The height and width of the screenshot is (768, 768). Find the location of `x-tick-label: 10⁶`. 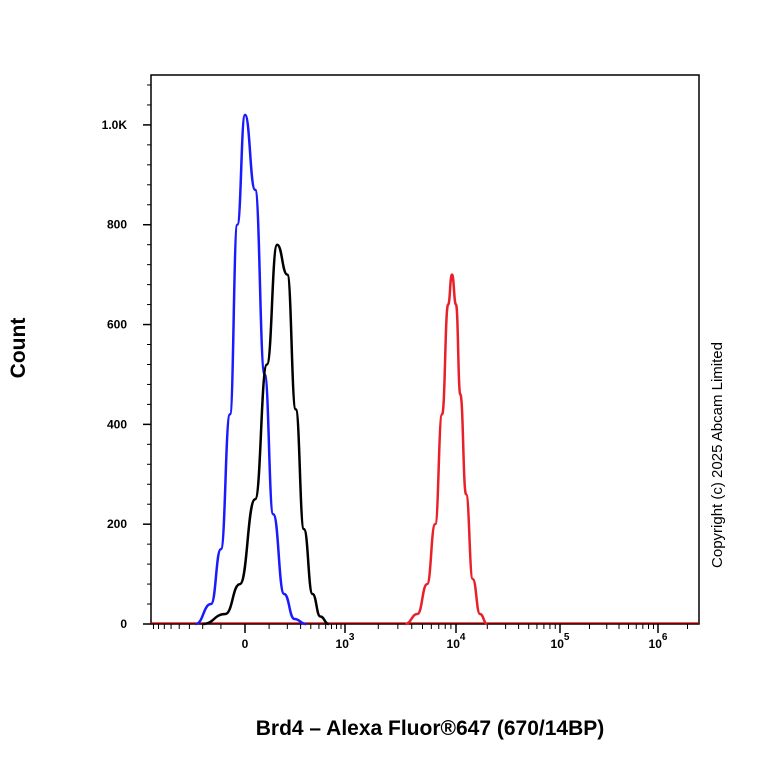

x-tick-label: 10⁶ is located at coordinates (658, 641).